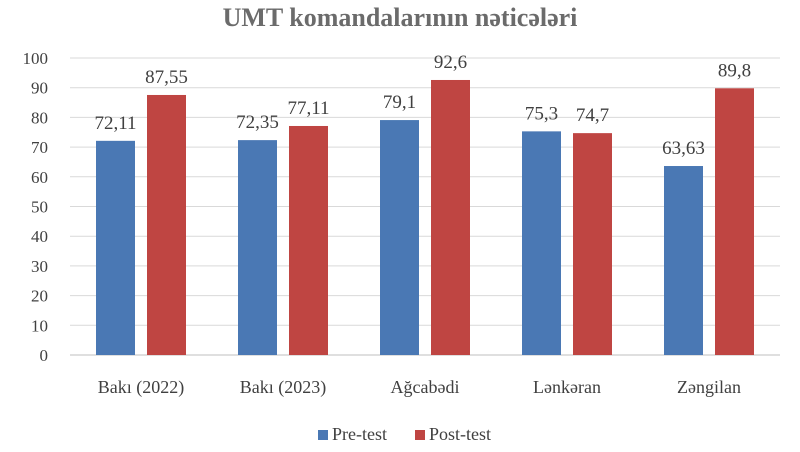  Describe the element at coordinates (257, 122) in the screenshot. I see `data-label: 72,35` at that location.